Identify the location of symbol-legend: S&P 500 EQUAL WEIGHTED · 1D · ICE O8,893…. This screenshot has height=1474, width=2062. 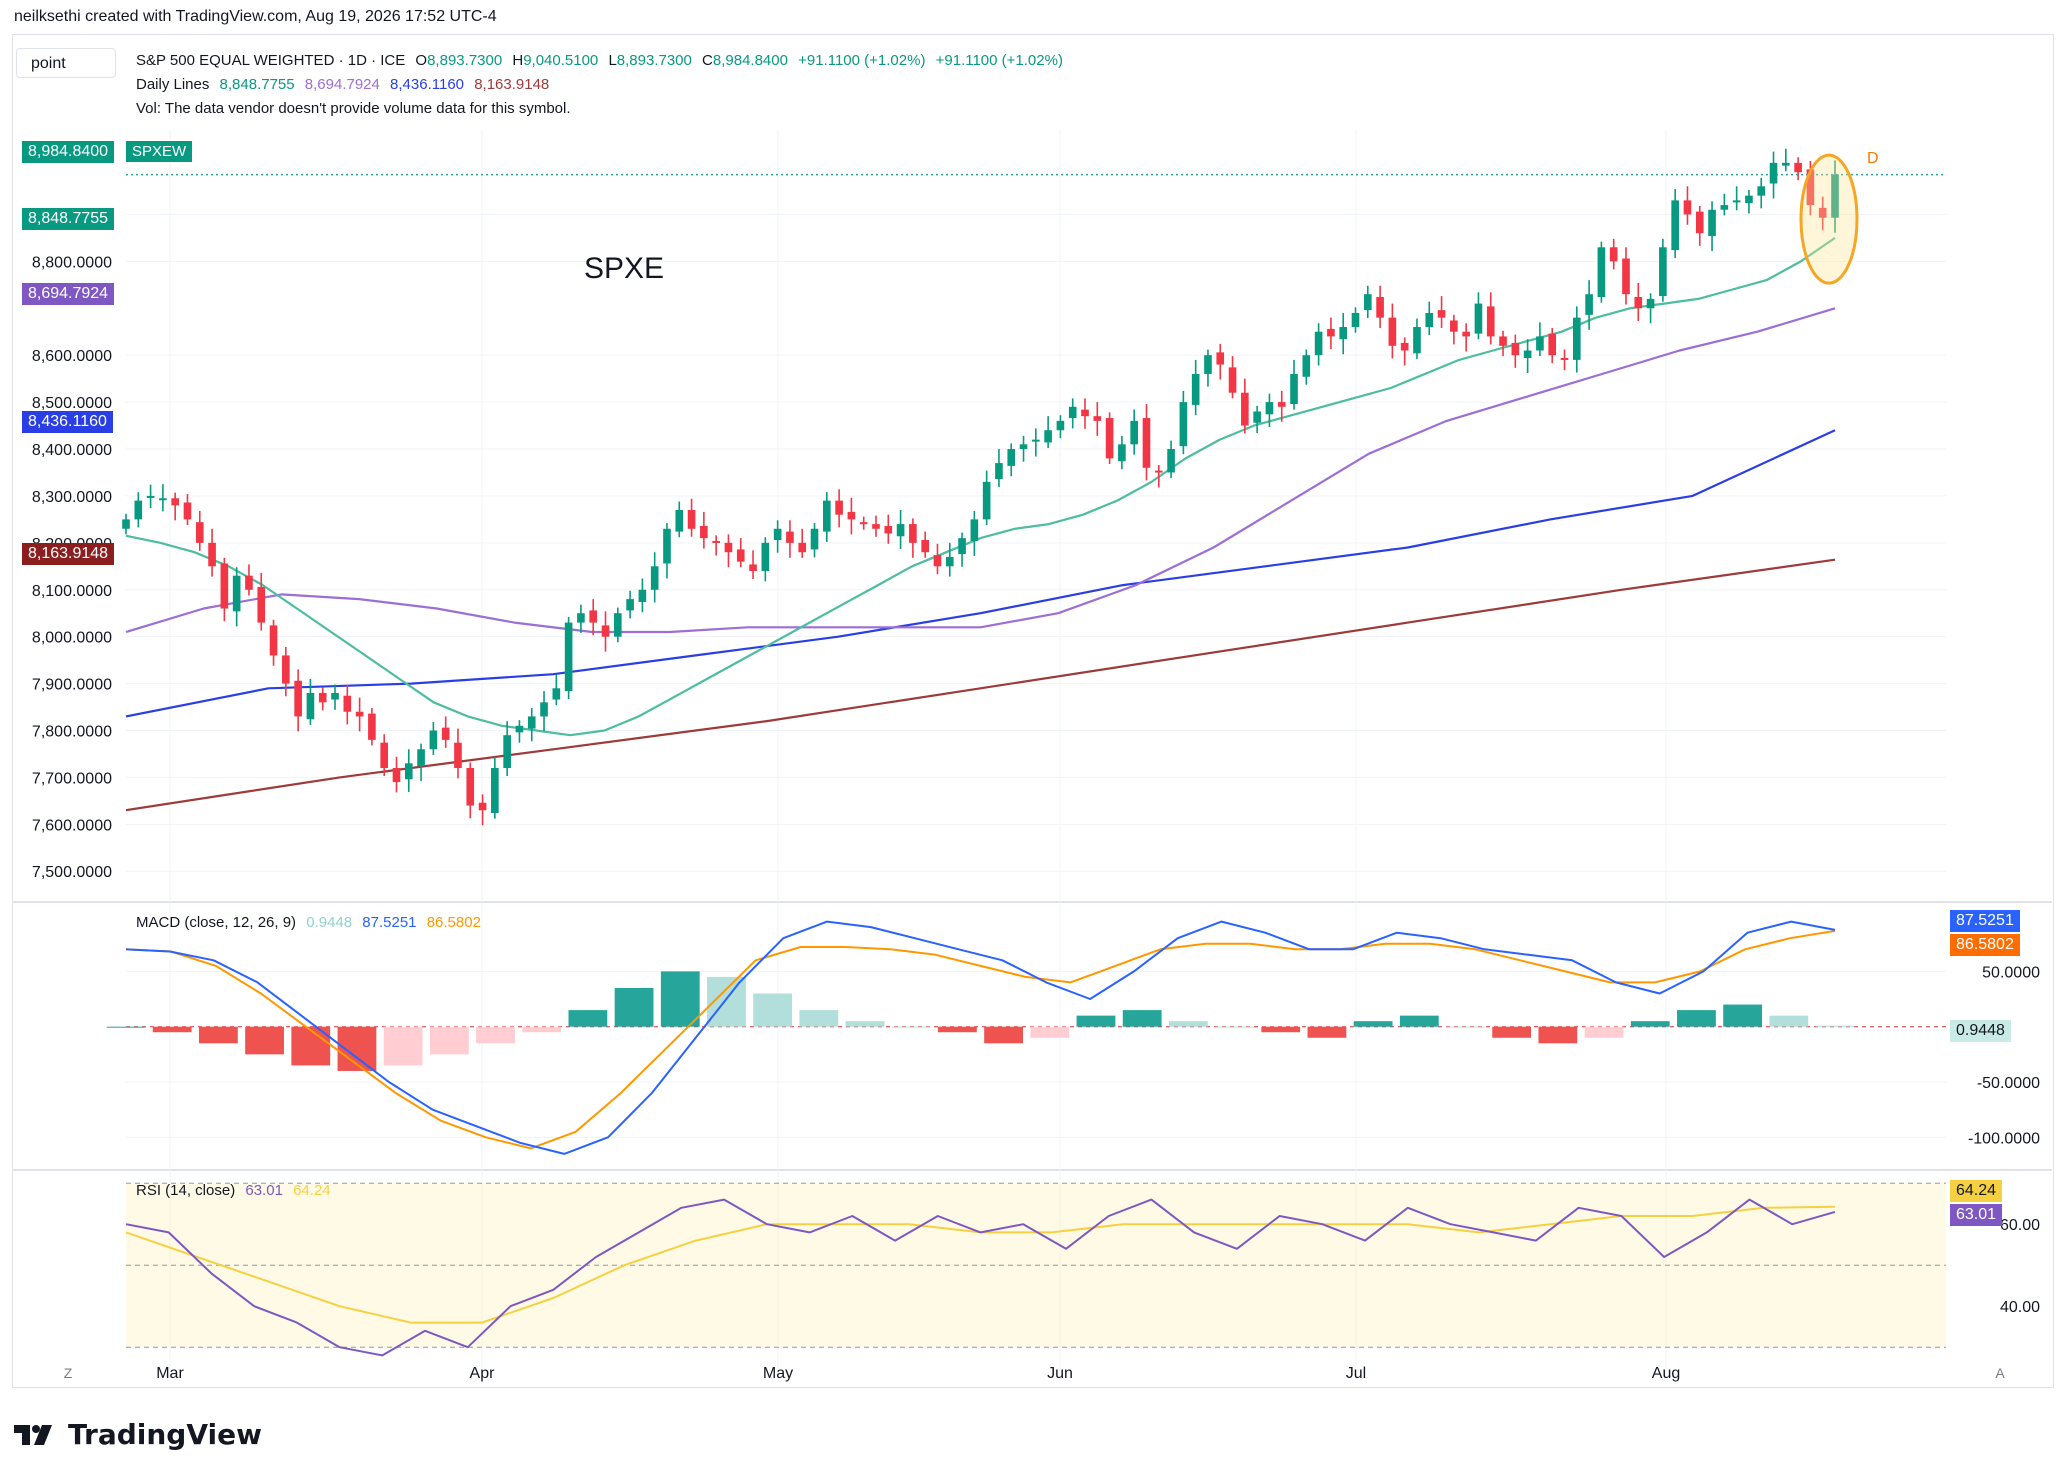
(602, 60).